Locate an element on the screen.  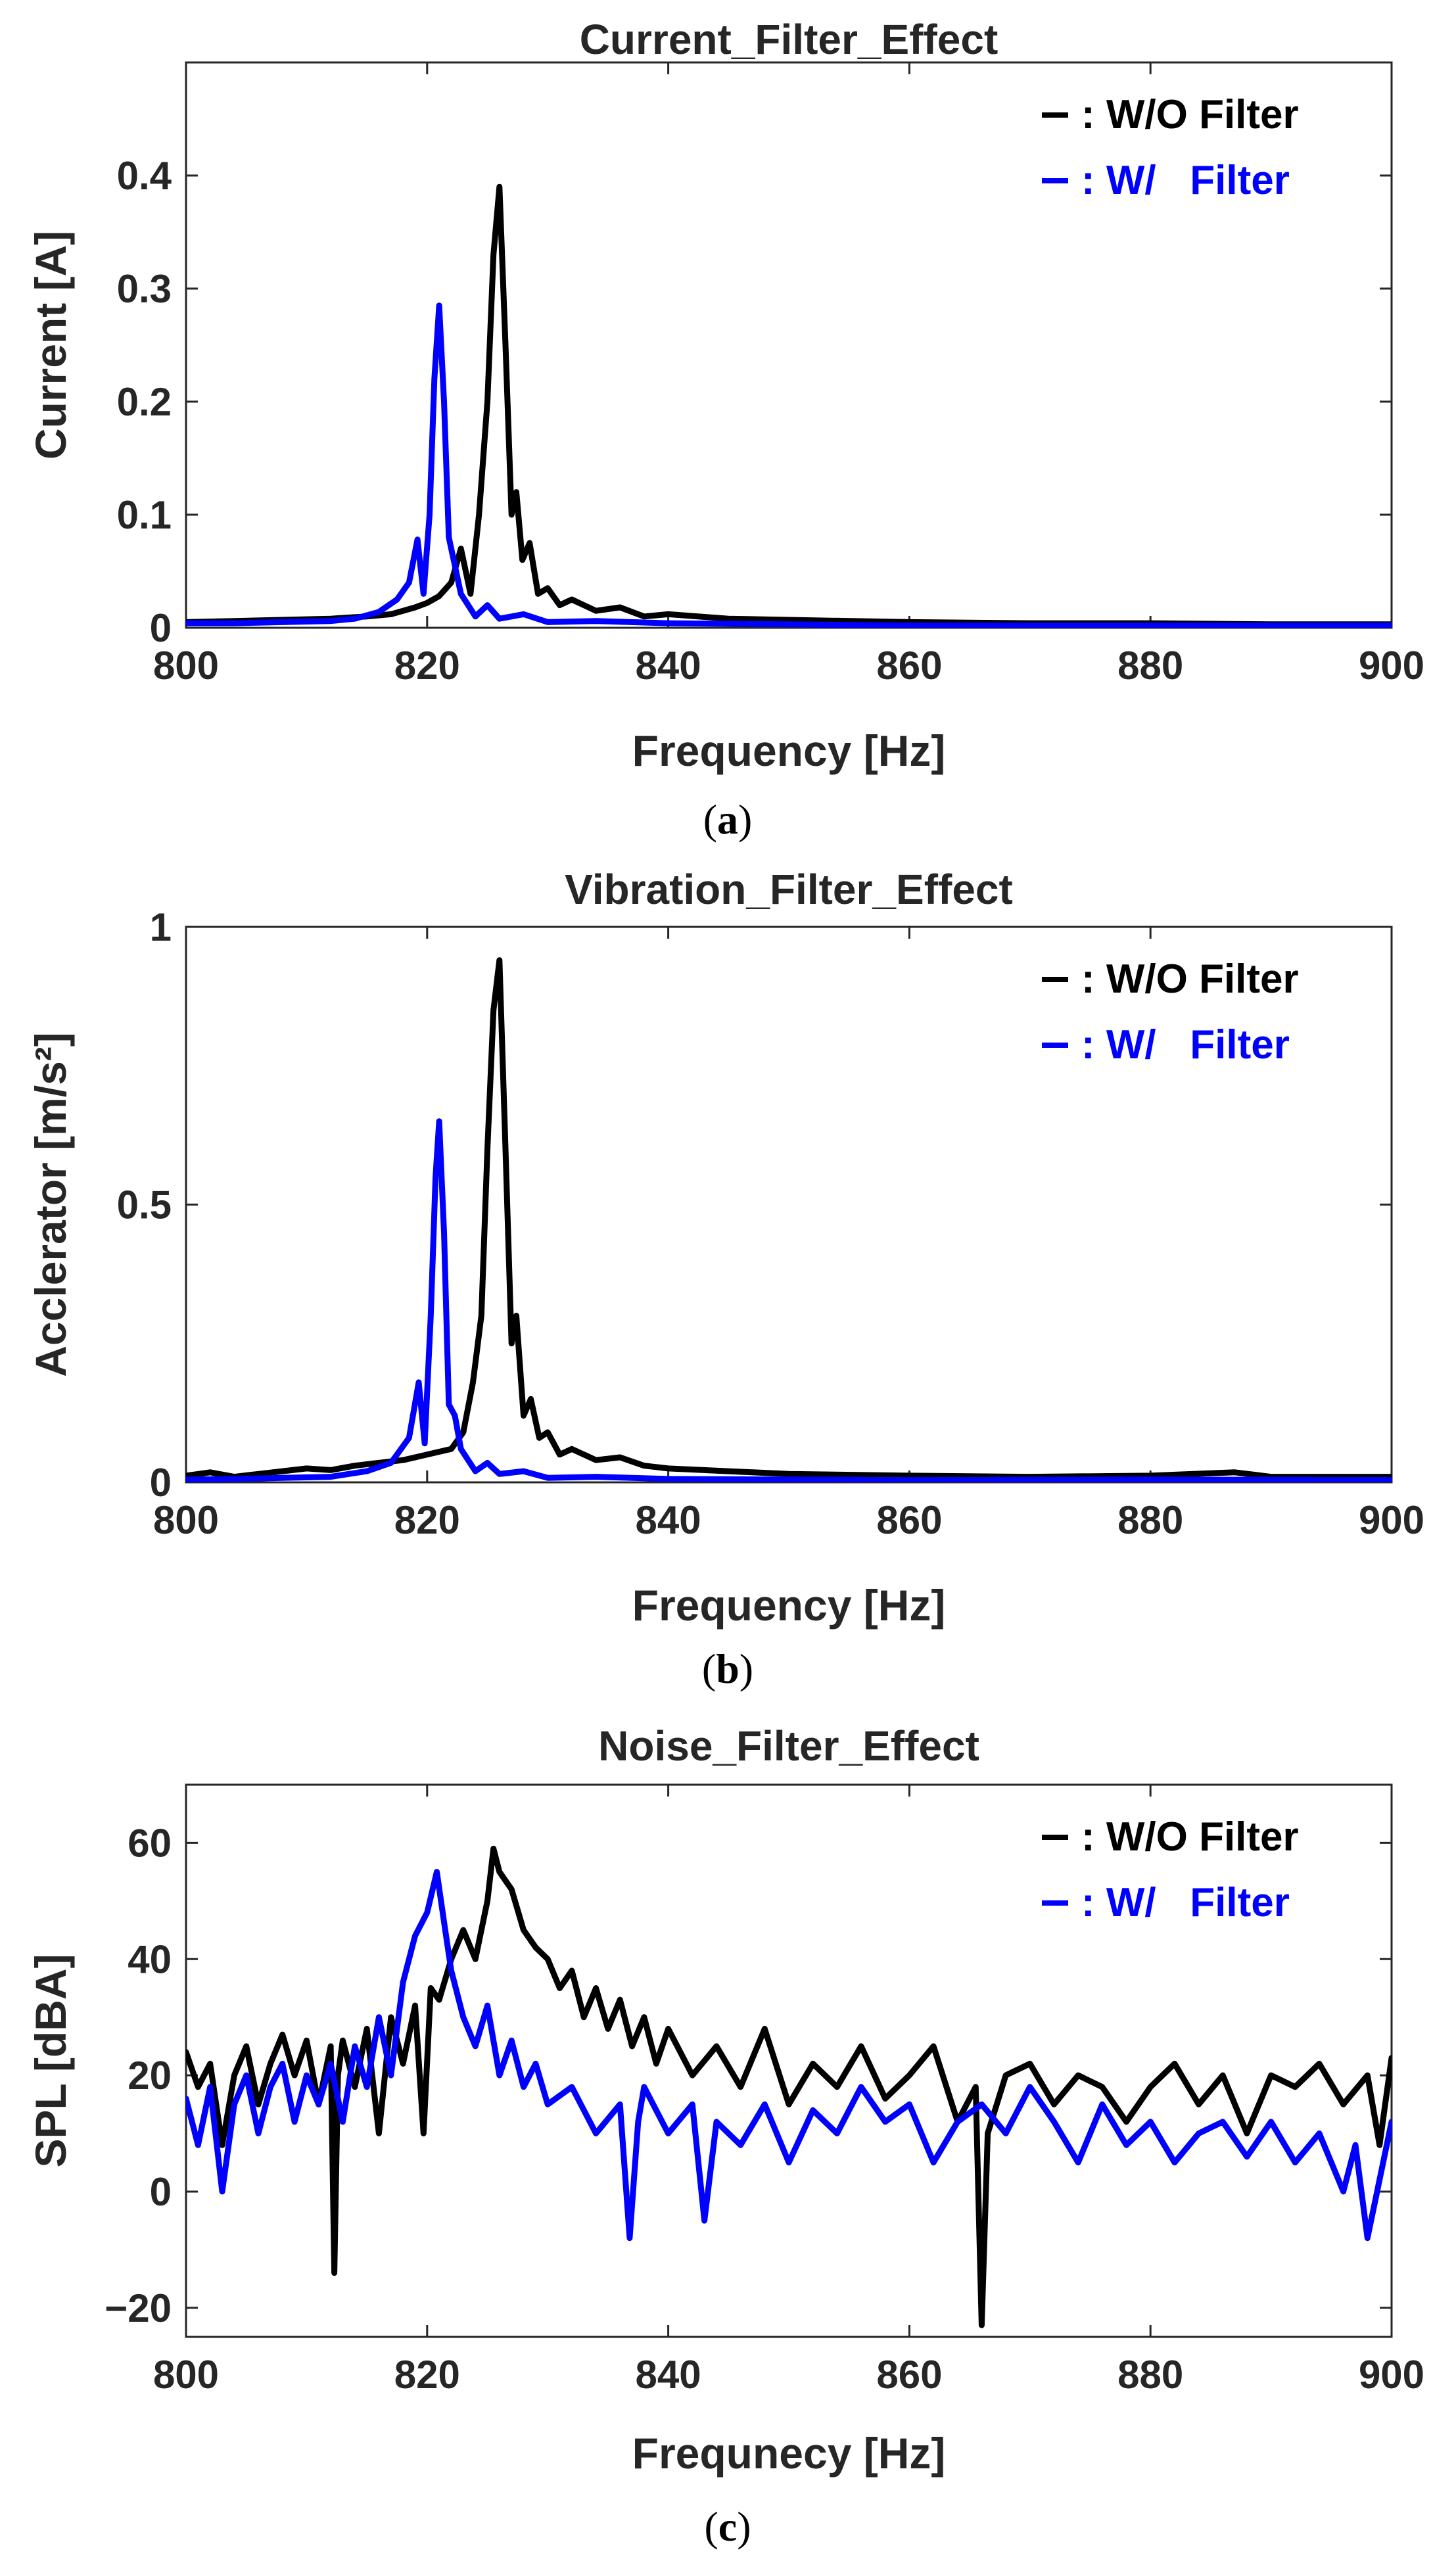
series-group is located at coordinates (789, 405).